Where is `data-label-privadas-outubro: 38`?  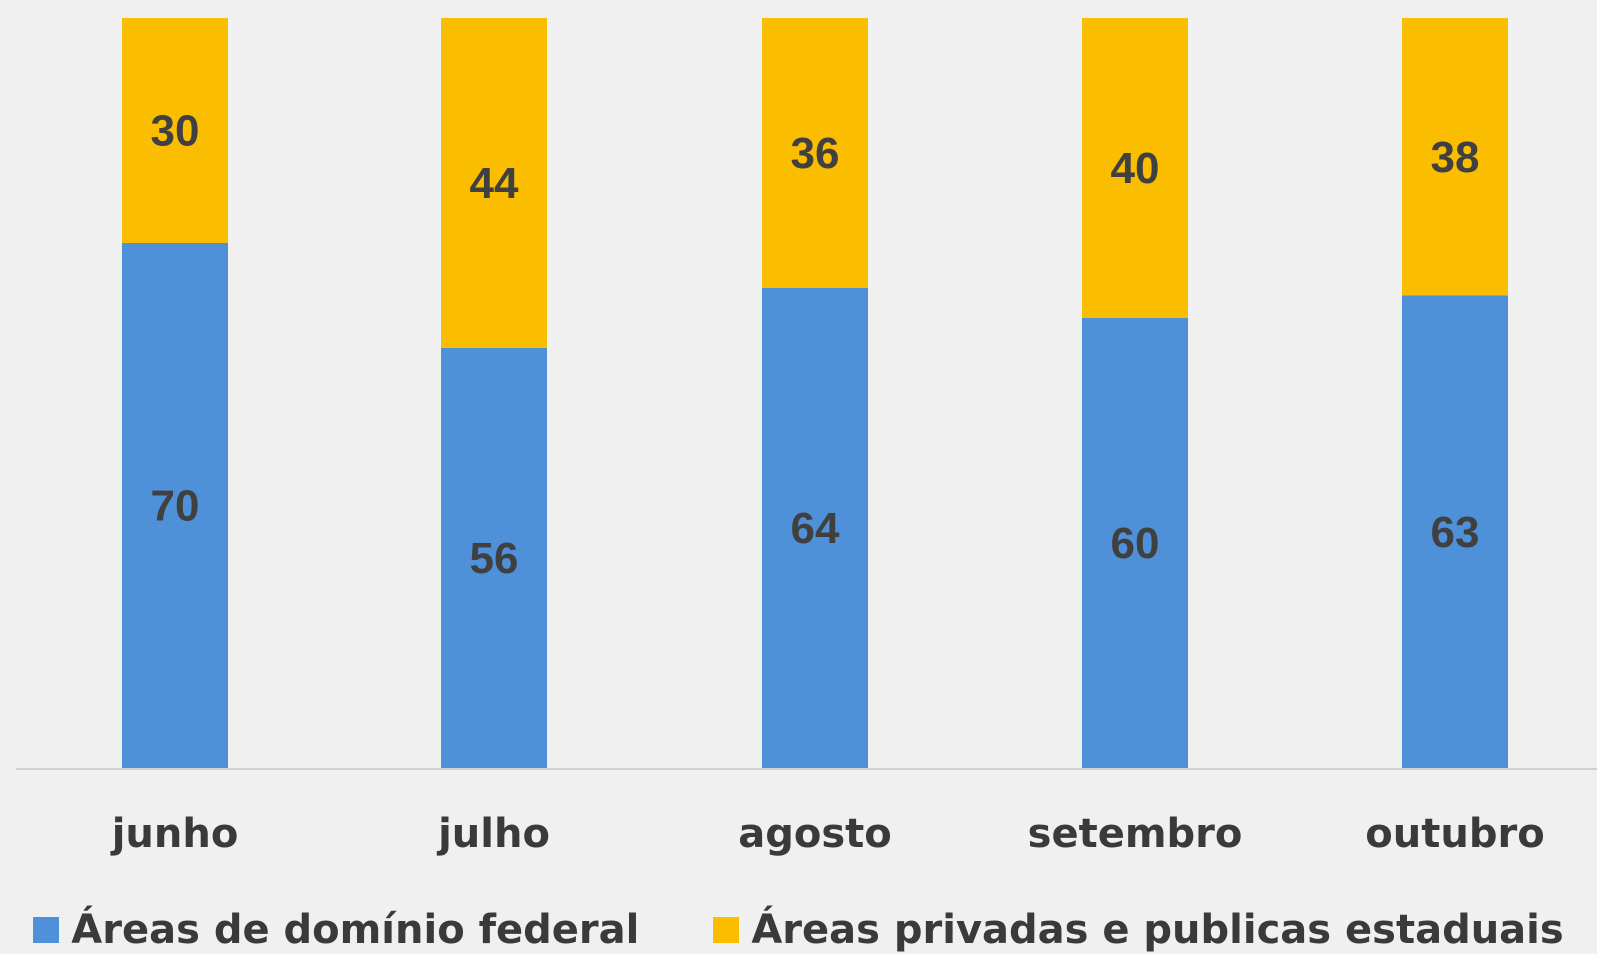 data-label-privadas-outubro: 38 is located at coordinates (1455, 157).